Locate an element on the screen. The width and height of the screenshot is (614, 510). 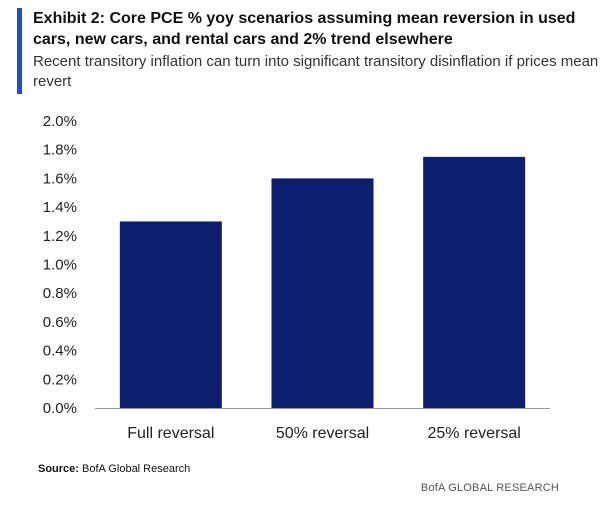
source-note: Source: BofA Global Research is located at coordinates (114, 469).